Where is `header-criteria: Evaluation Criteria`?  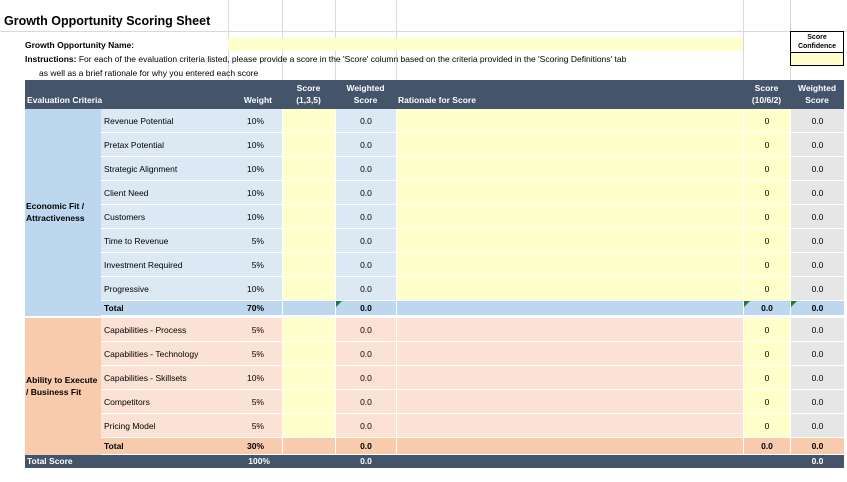 header-criteria: Evaluation Criteria is located at coordinates (65, 100).